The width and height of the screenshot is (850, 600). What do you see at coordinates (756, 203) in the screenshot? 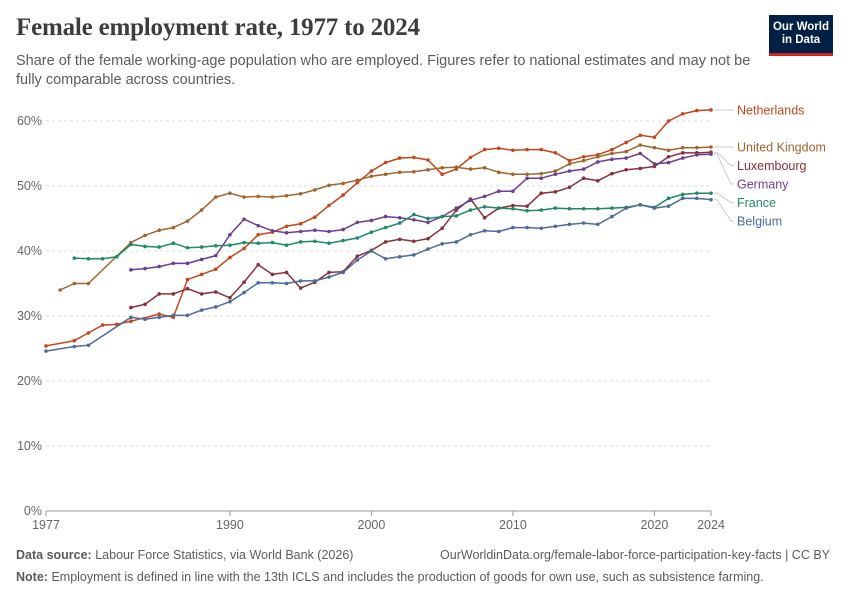
I see `series-label-france: France` at bounding box center [756, 203].